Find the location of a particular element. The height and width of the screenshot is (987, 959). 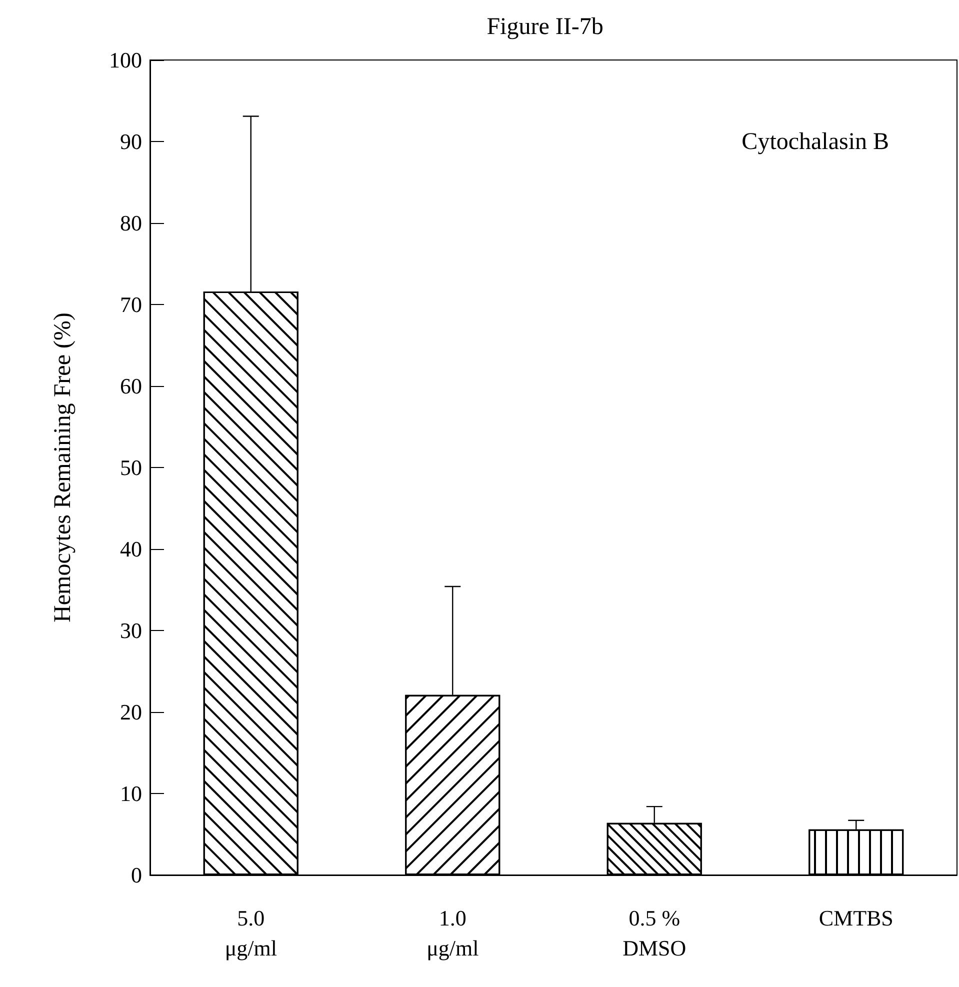

y-tick-label: 100 is located at coordinates (125, 60).